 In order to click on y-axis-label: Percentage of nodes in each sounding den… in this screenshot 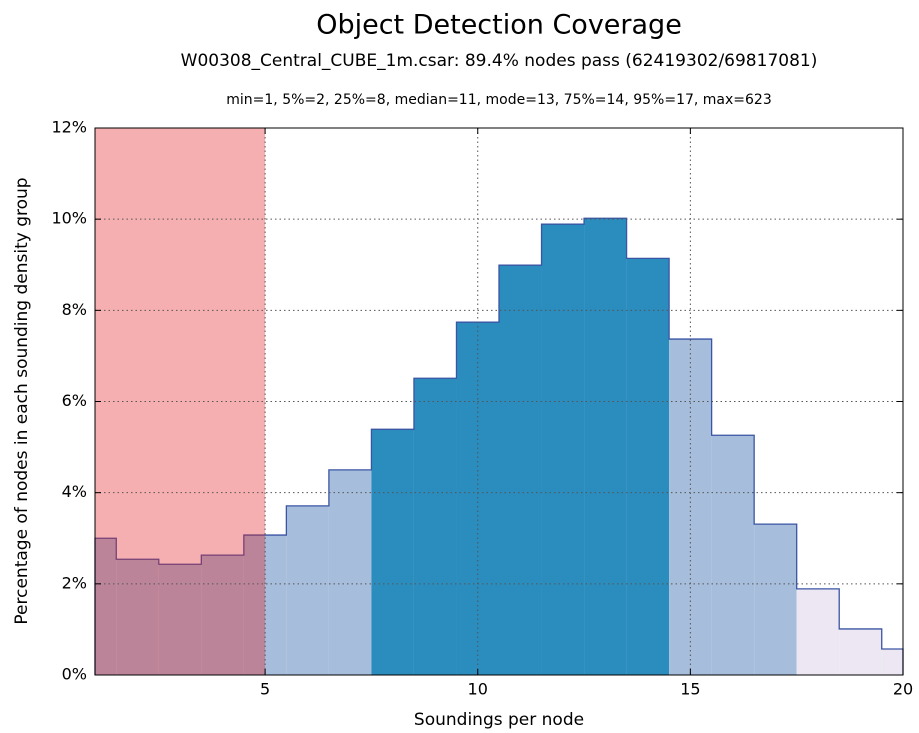, I will do `click(22, 400)`.